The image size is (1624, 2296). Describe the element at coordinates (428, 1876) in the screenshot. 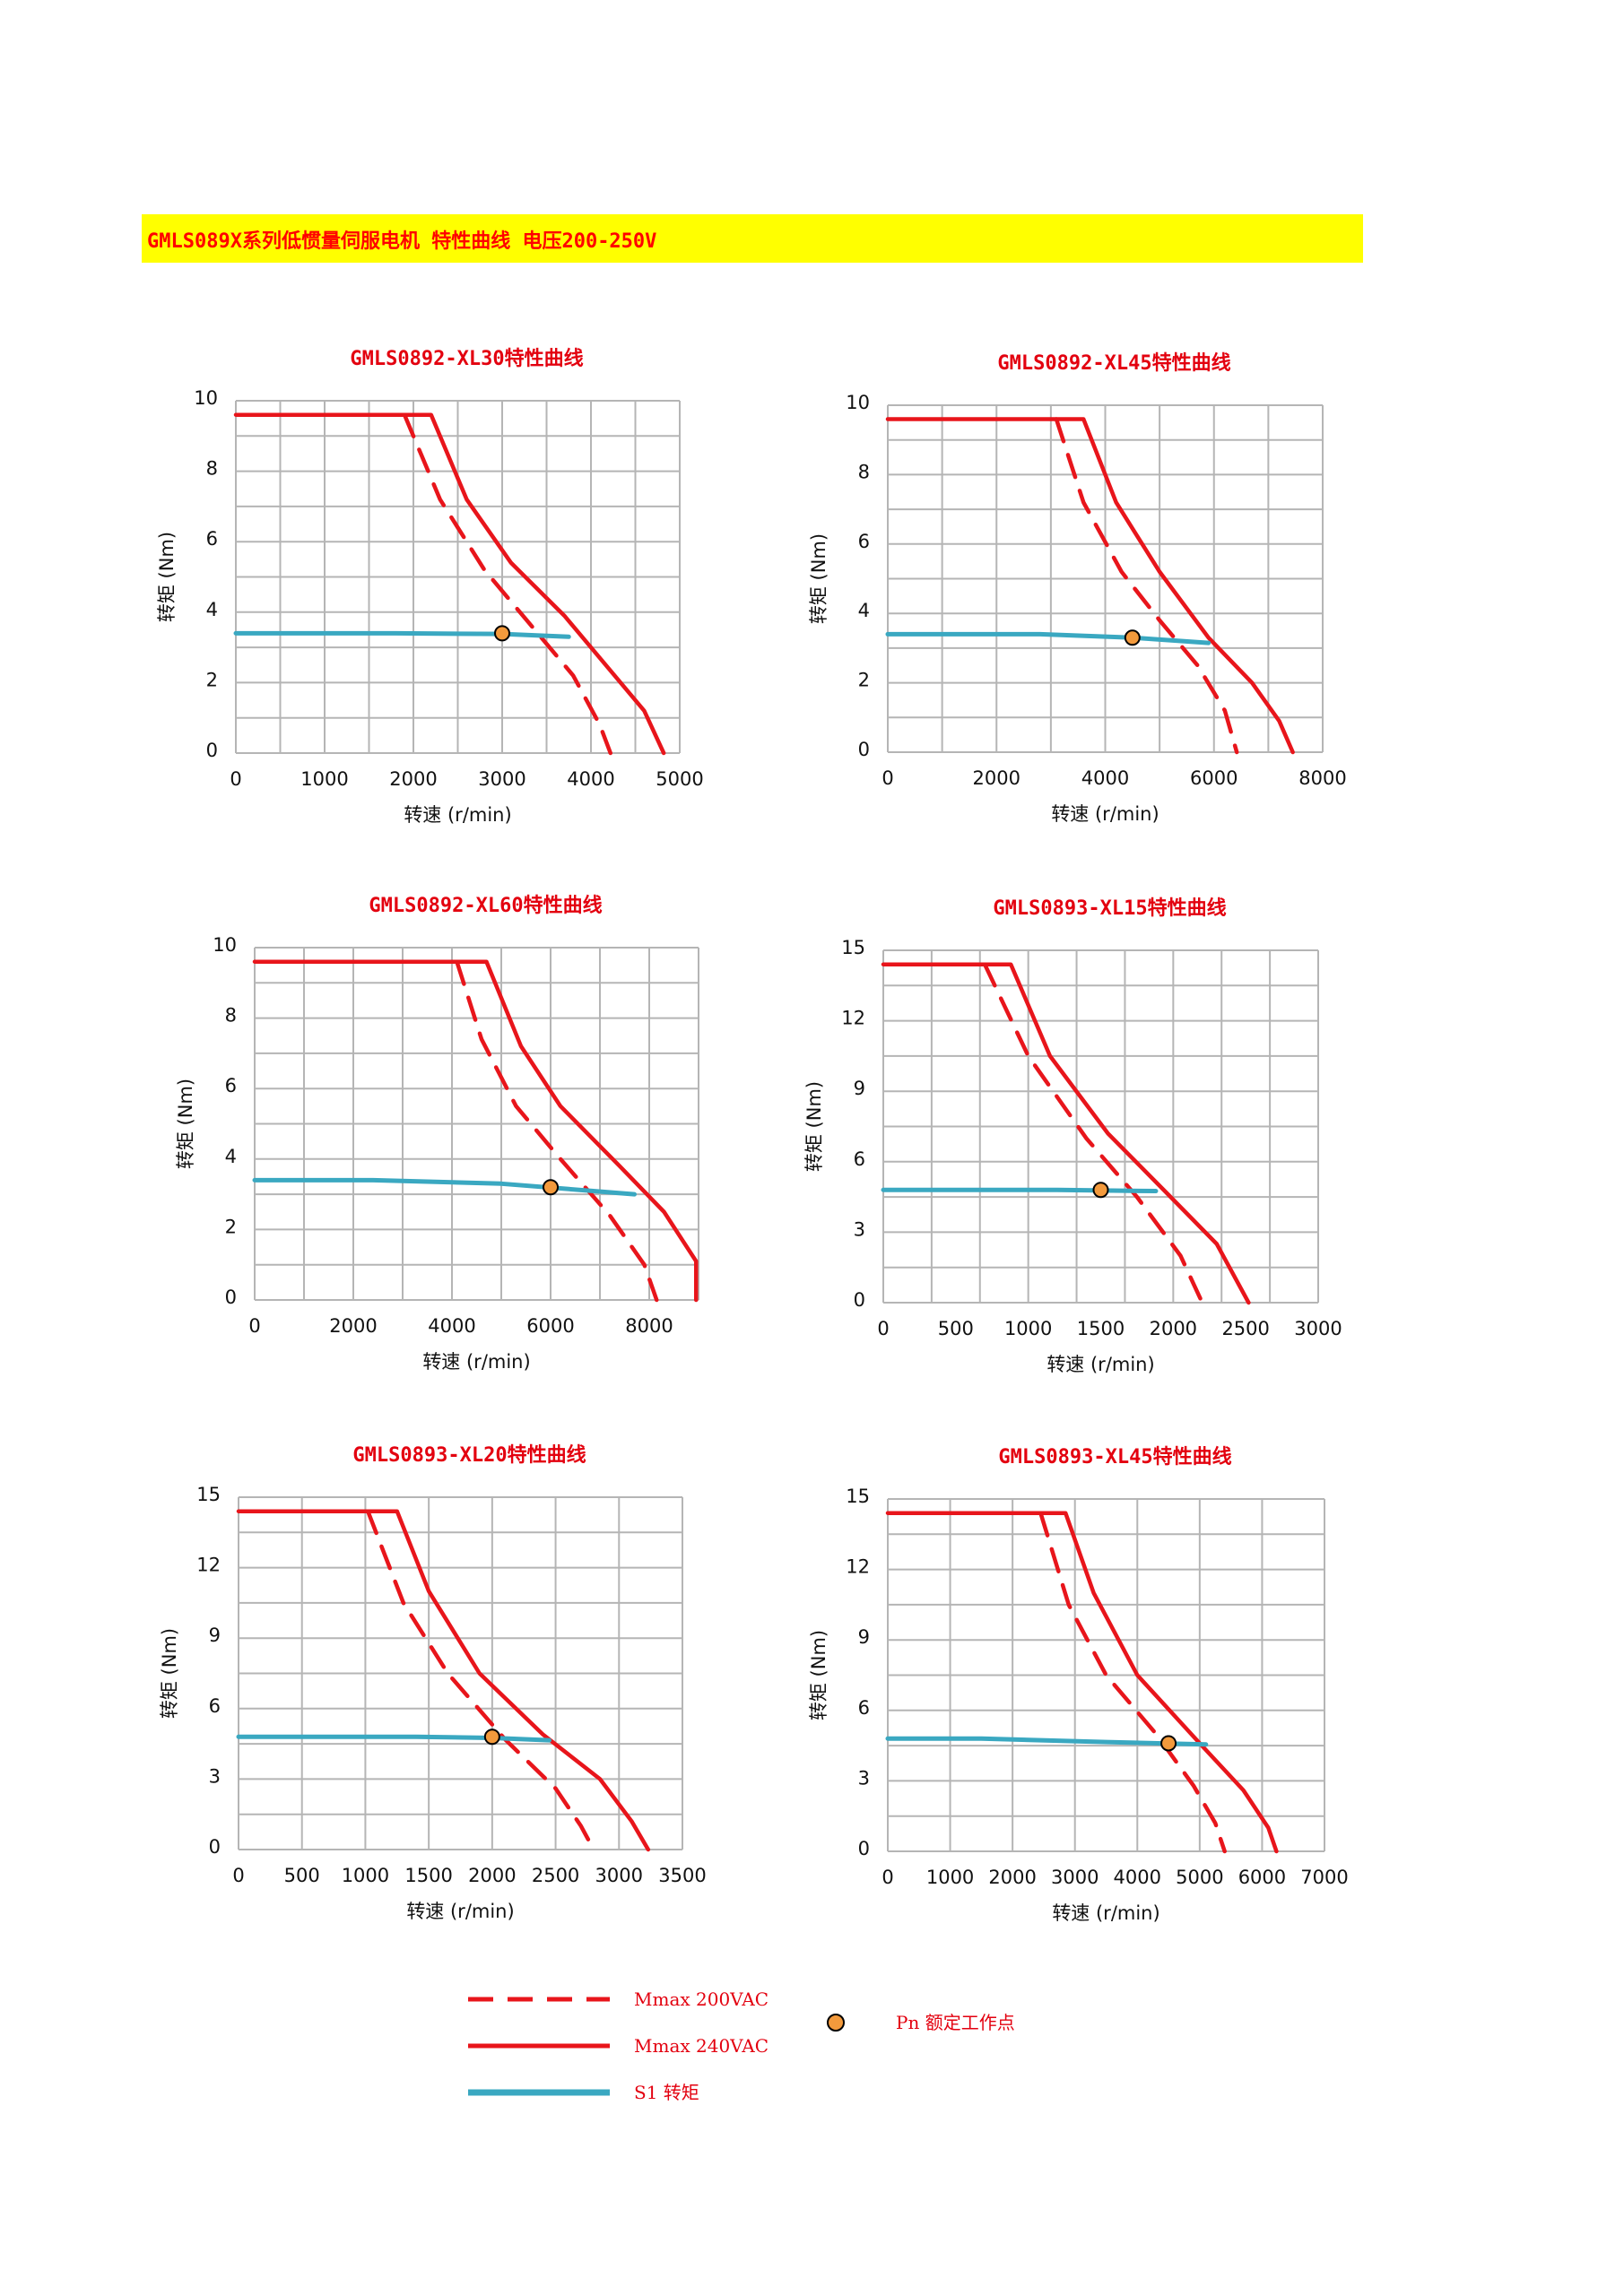

I see `x-tick-label: 1500` at that location.